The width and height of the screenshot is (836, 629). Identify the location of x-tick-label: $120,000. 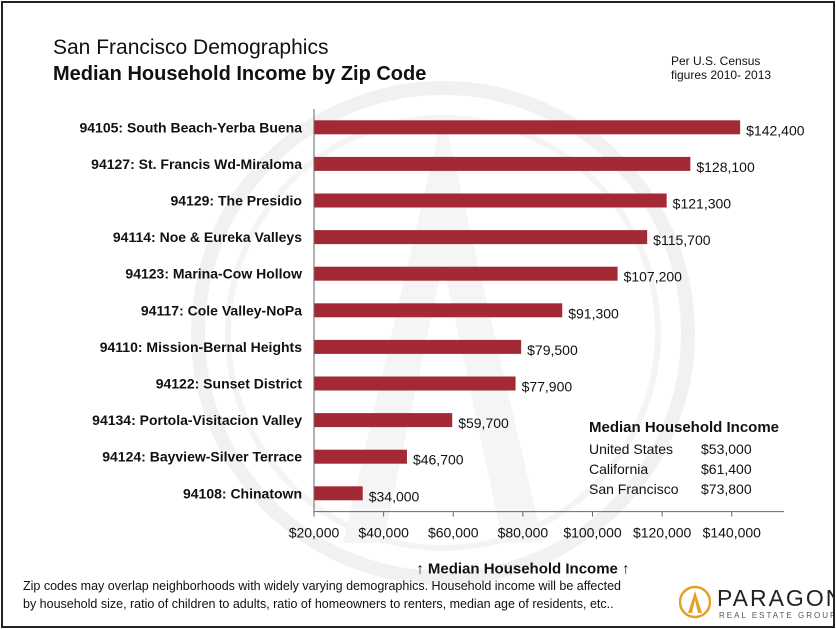
(662, 533).